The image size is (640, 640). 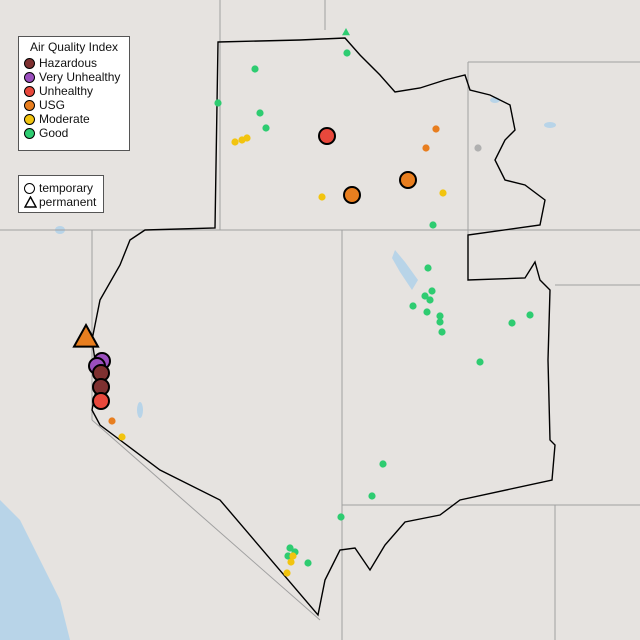 I want to click on legend-item-temporary: temporary, so click(x=61, y=188).